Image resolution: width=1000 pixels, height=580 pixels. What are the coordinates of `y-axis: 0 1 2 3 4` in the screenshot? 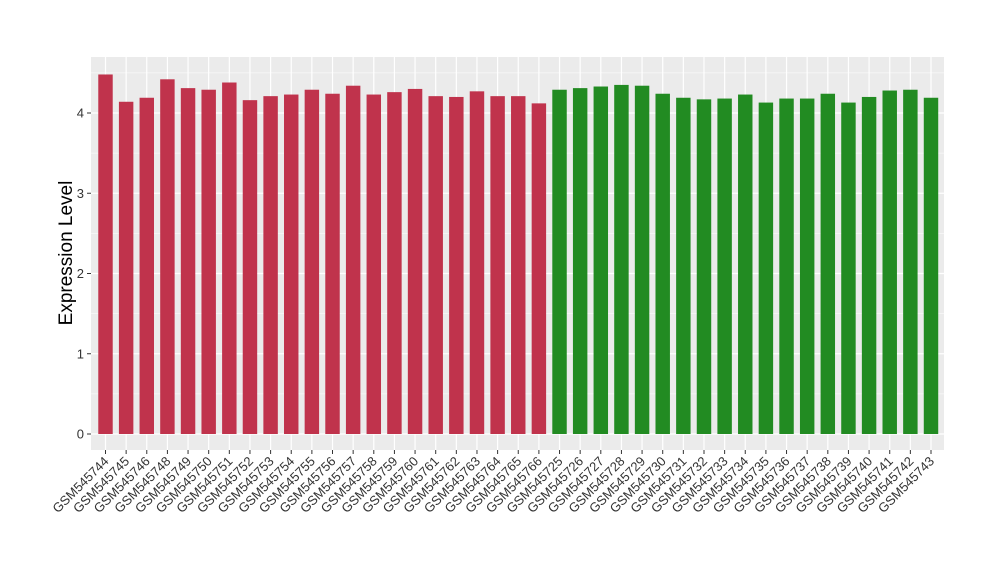 It's located at (84, 274).